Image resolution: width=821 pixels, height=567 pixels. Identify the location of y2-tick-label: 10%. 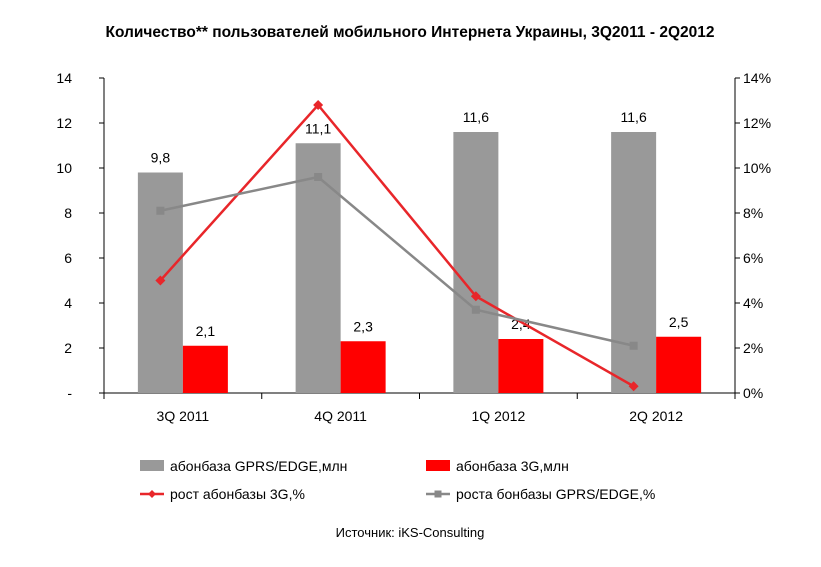
(757, 168).